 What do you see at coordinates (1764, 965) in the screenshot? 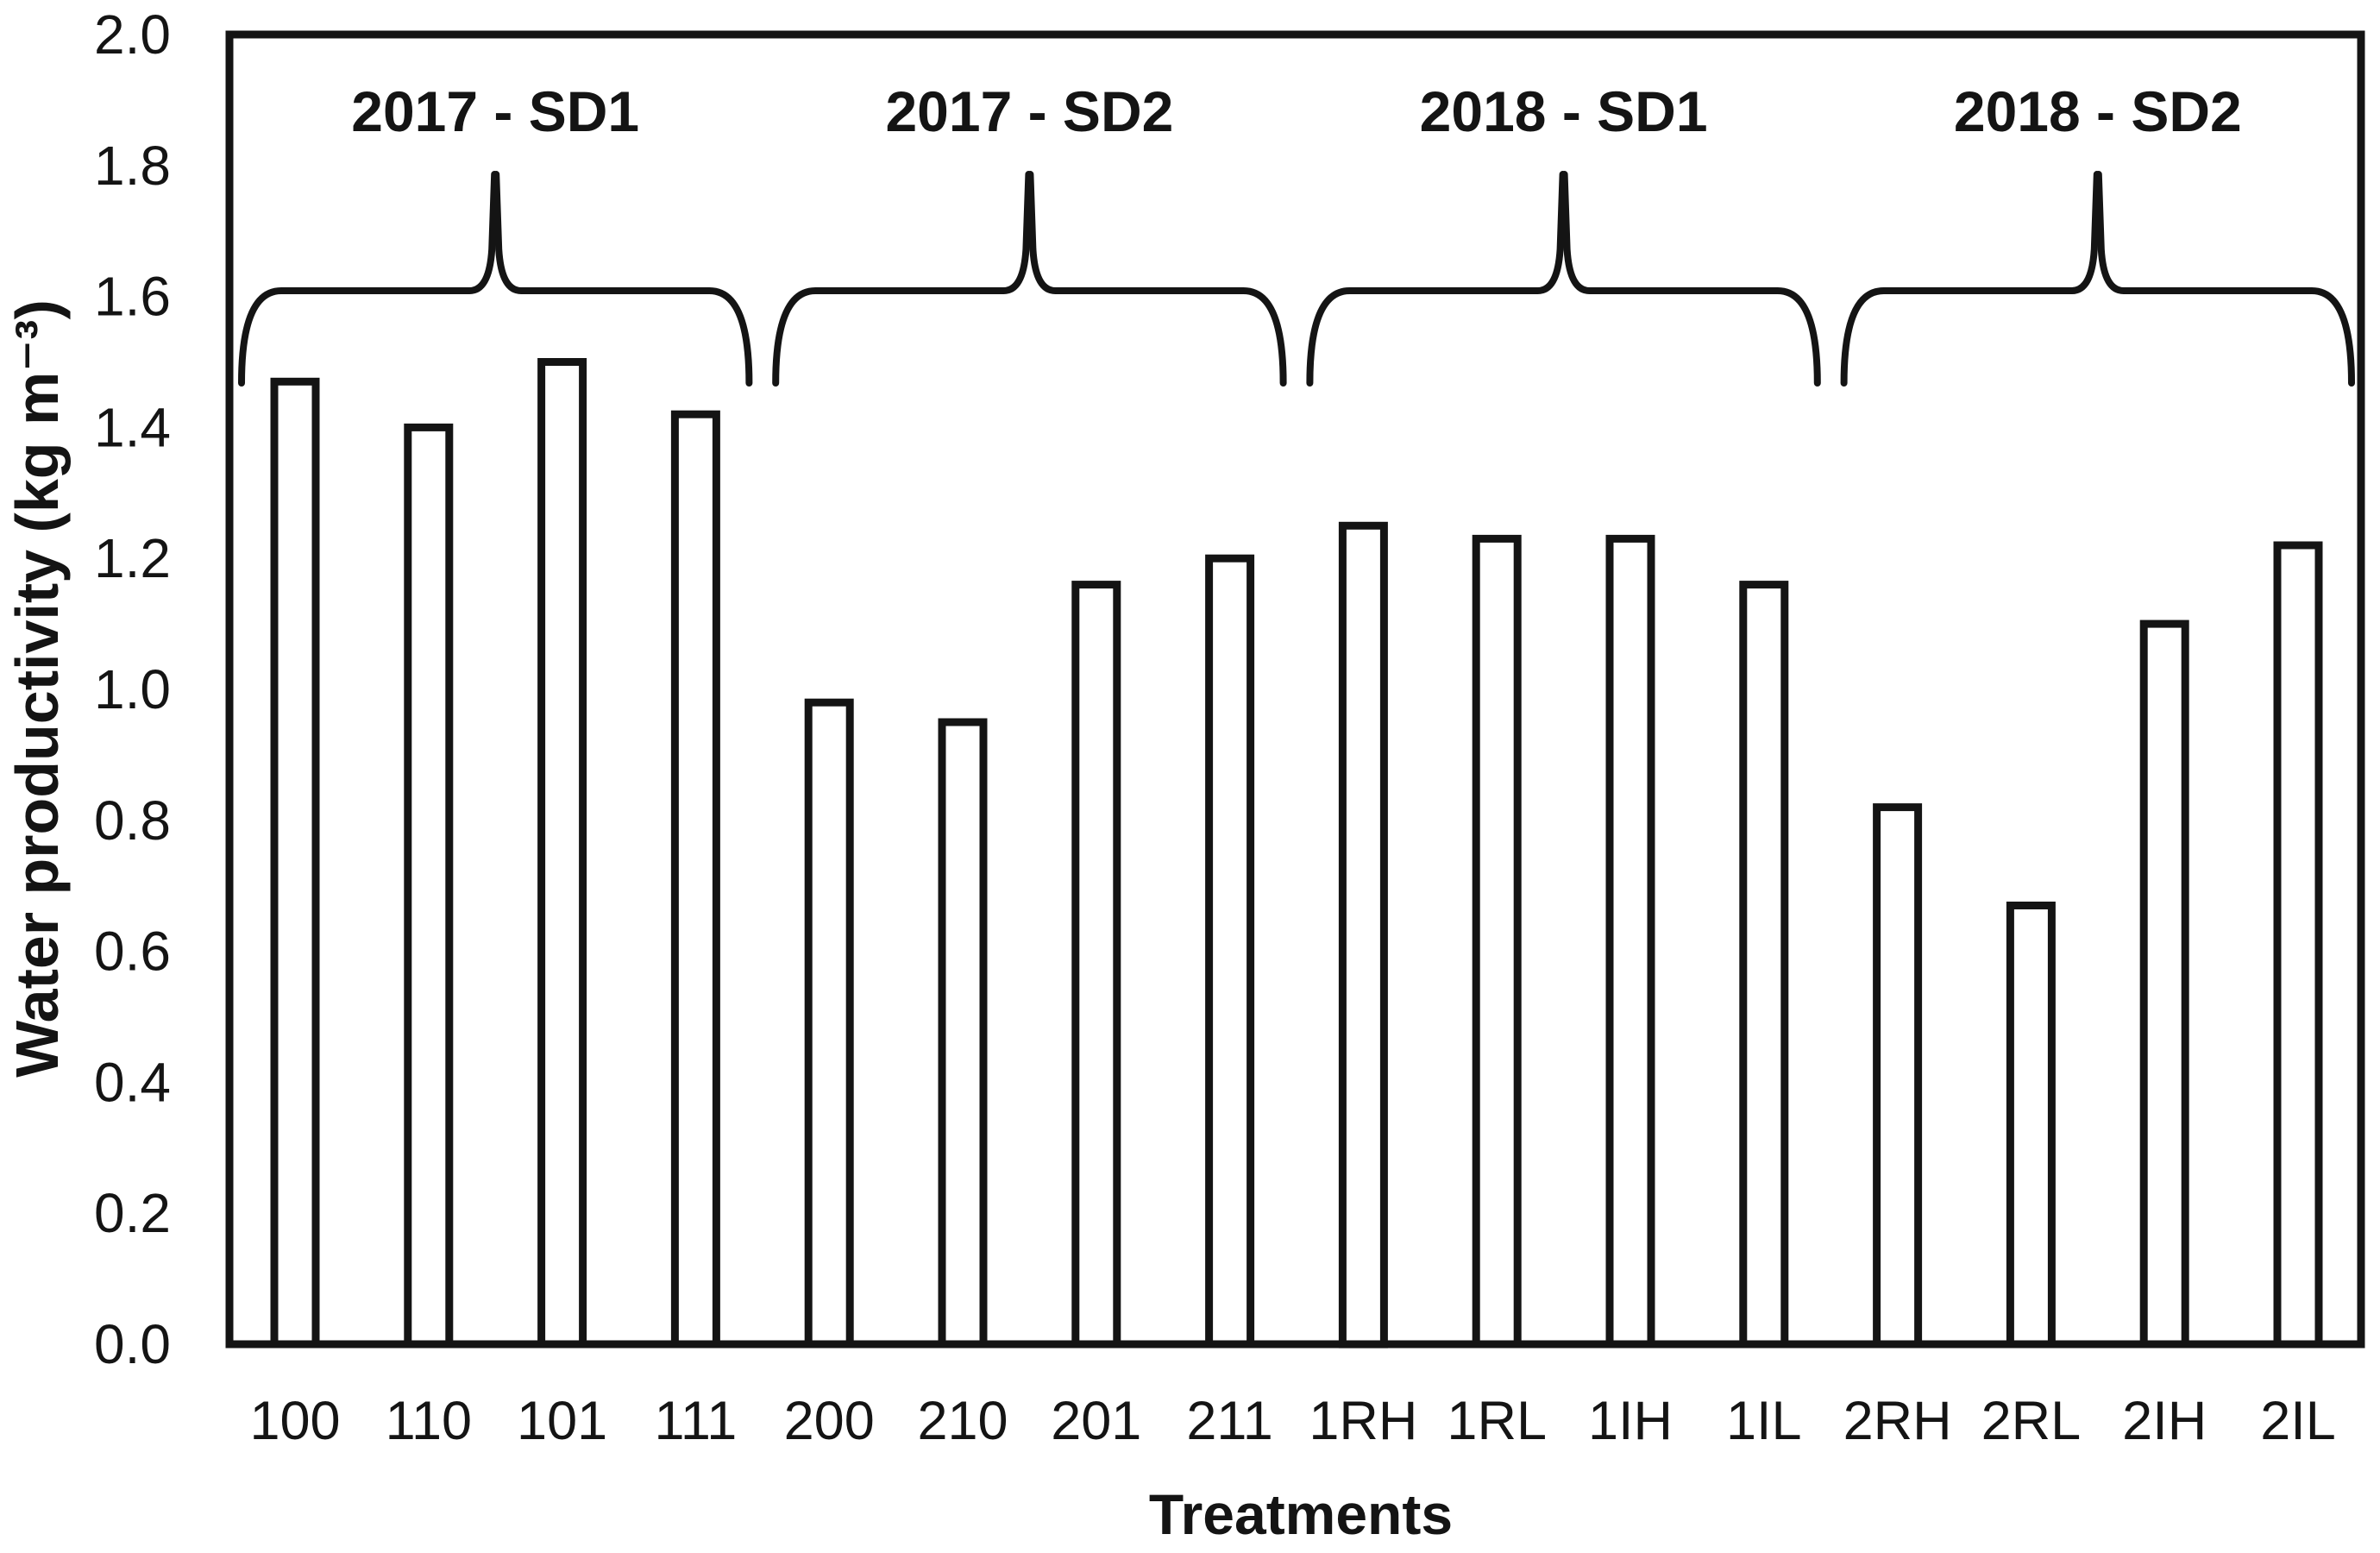
I see `bar-1IL` at bounding box center [1764, 965].